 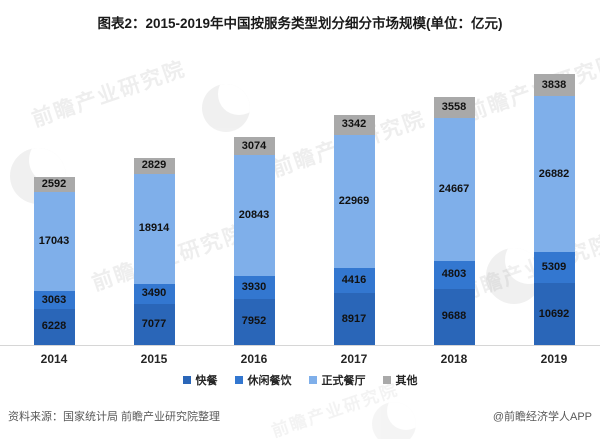 I want to click on value-label: 3558, so click(x=454, y=107).